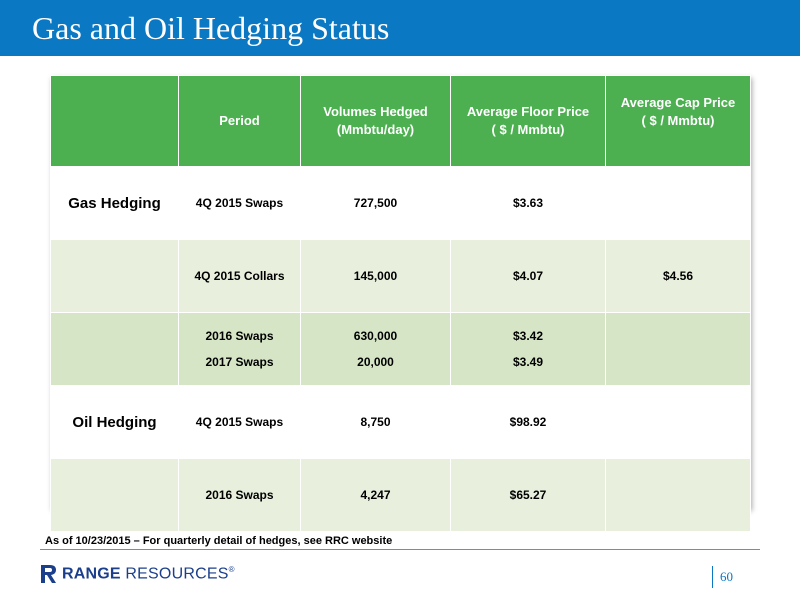 This screenshot has width=800, height=600. What do you see at coordinates (375, 203) in the screenshot?
I see `volume-cell: 727,500` at bounding box center [375, 203].